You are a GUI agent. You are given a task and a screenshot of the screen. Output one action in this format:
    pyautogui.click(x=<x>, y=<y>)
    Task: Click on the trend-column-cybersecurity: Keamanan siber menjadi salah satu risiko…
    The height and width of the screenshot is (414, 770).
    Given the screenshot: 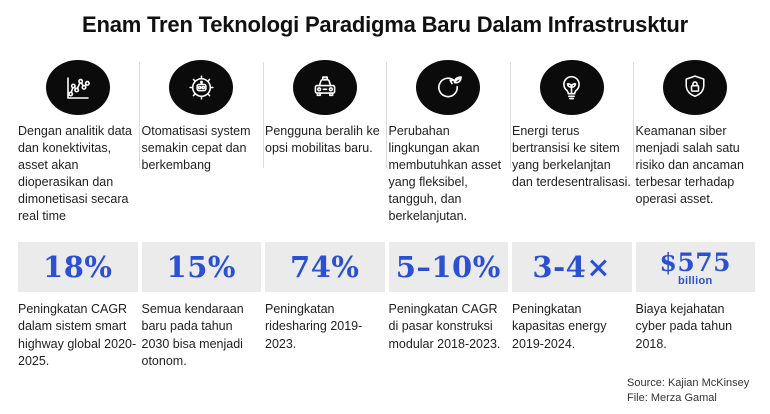 What is the action you would take?
    pyautogui.click(x=694, y=215)
    